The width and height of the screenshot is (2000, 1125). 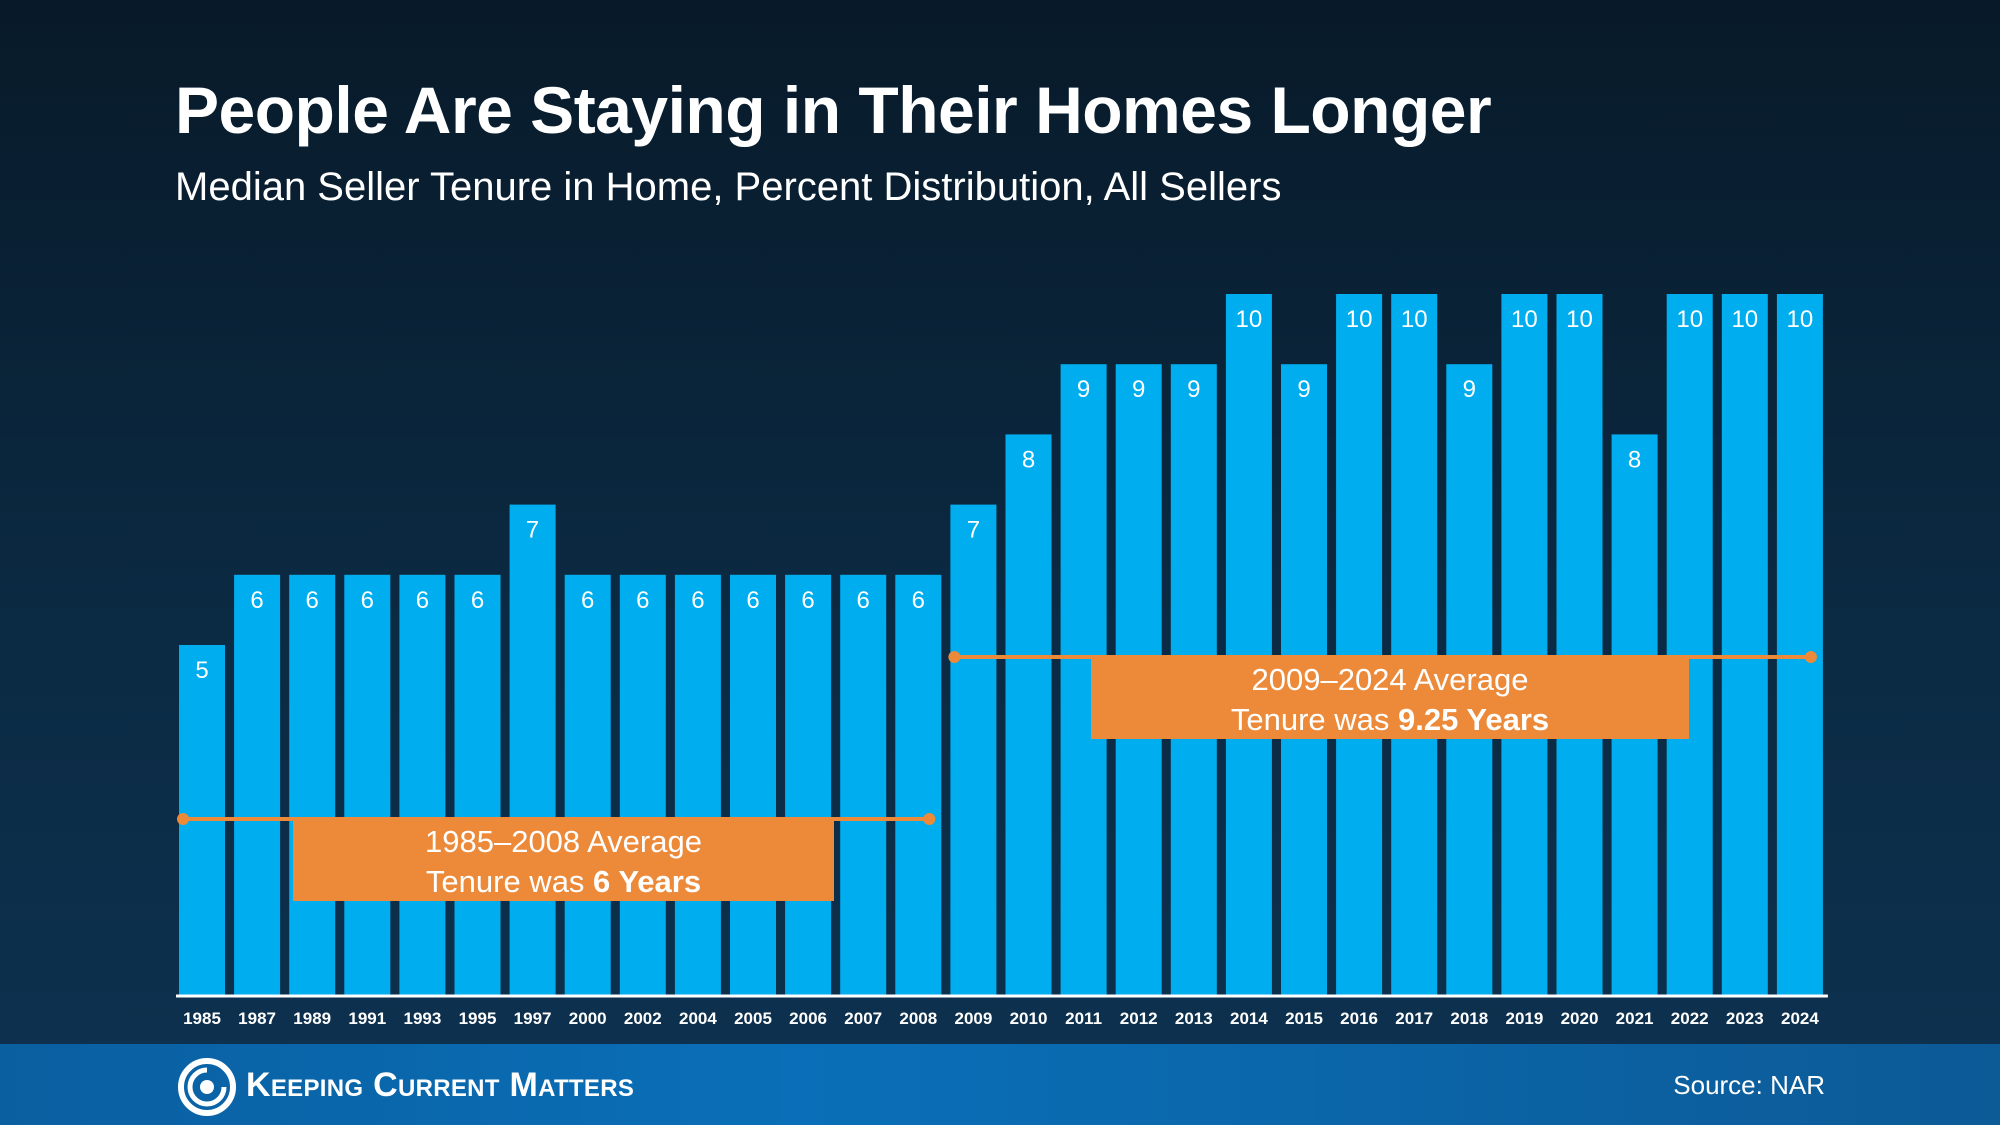 What do you see at coordinates (1359, 319) in the screenshot?
I see `value-label-2016: 10` at bounding box center [1359, 319].